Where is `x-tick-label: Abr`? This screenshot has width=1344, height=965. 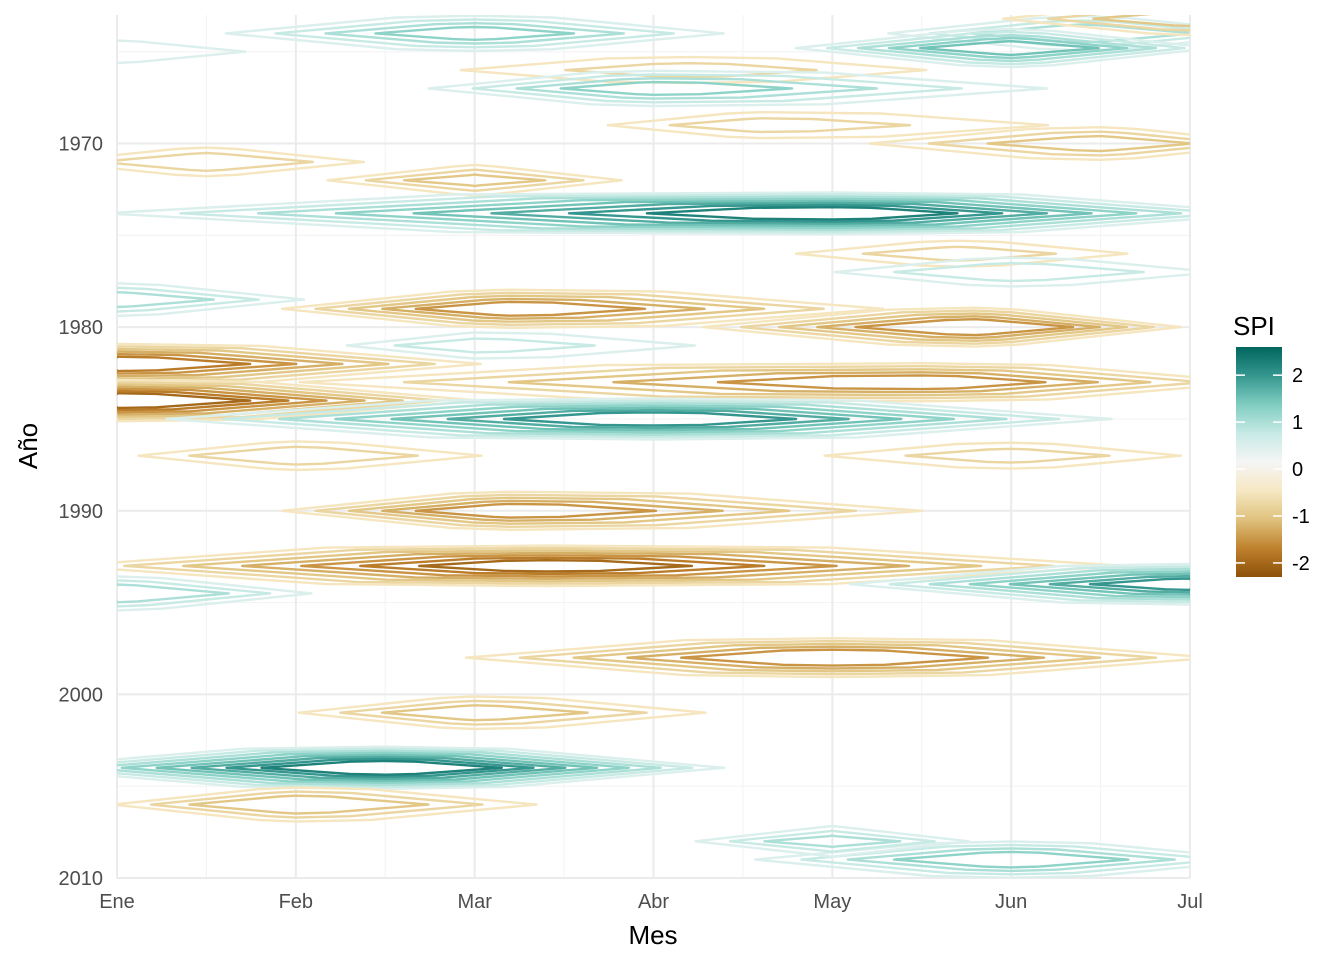 x-tick-label: Abr is located at coordinates (653, 902).